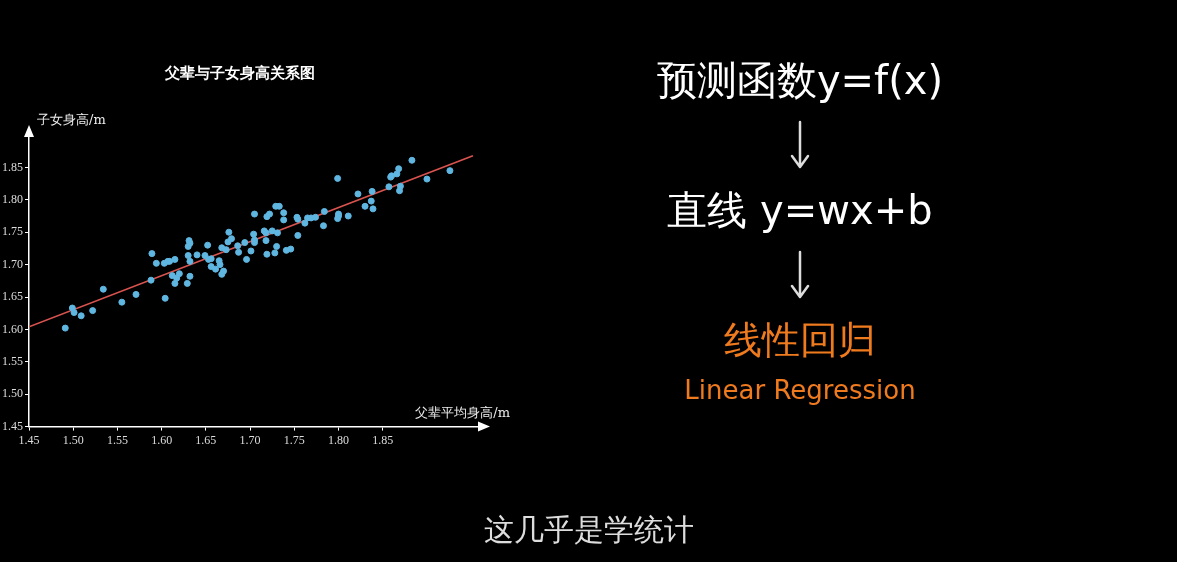 This screenshot has width=1177, height=562. I want to click on y-tick-label: 1.45, so click(12, 425).